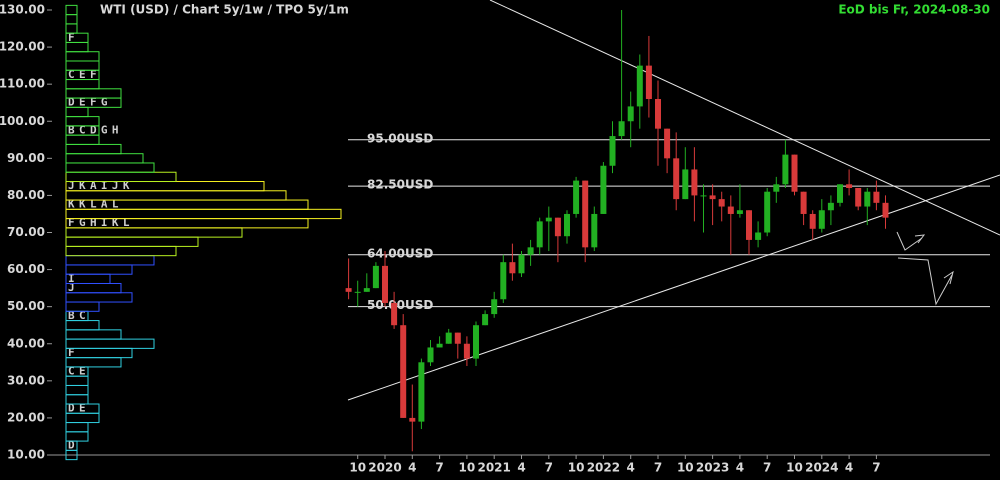 The height and width of the screenshot is (480, 1000). Describe the element at coordinates (84, 74) in the screenshot. I see `tpo-letters: CEF` at that location.